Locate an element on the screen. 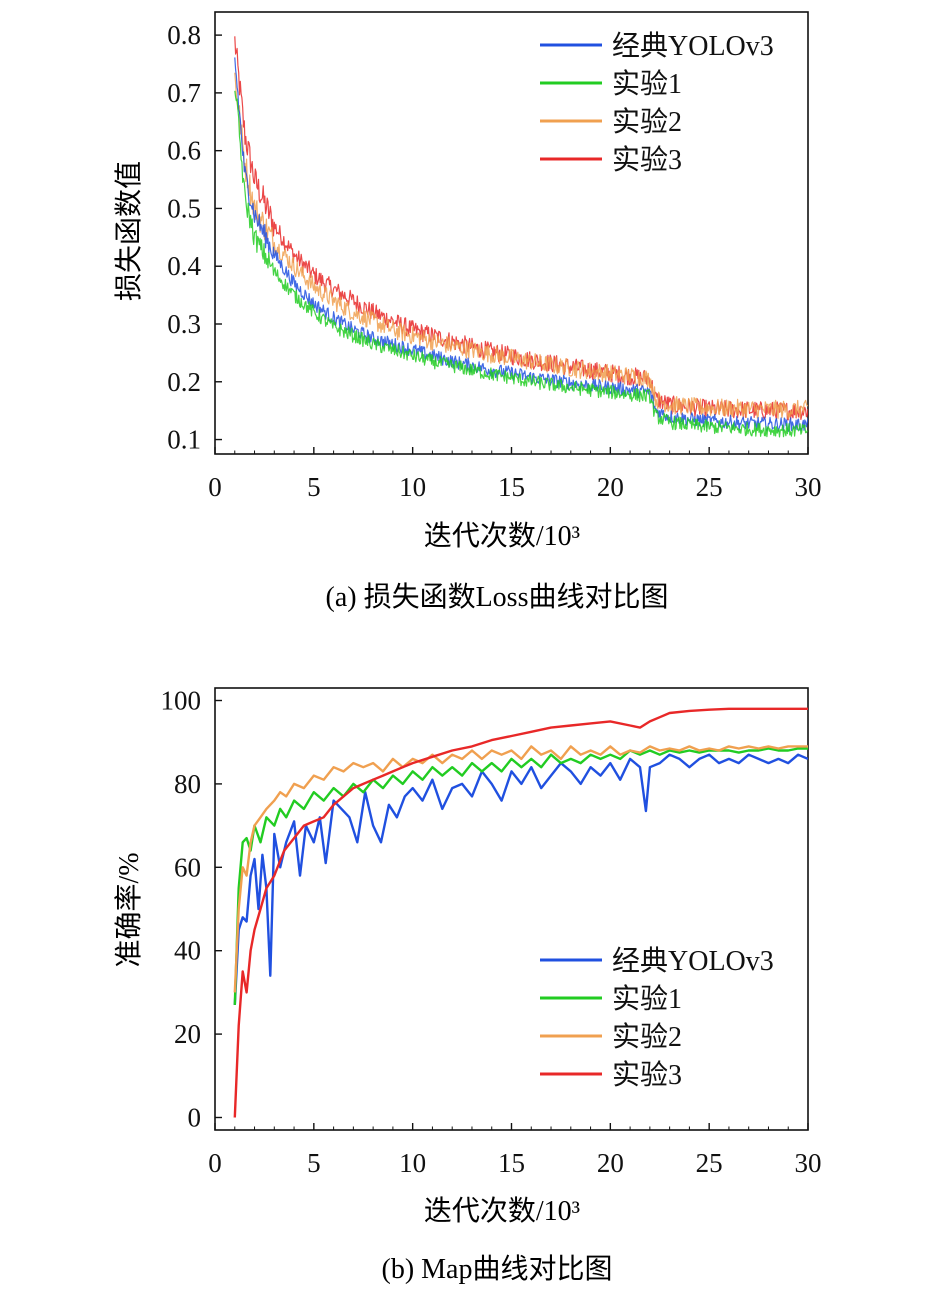 The width and height of the screenshot is (945, 1294). y-tick-label-map: 40 is located at coordinates (187, 951).